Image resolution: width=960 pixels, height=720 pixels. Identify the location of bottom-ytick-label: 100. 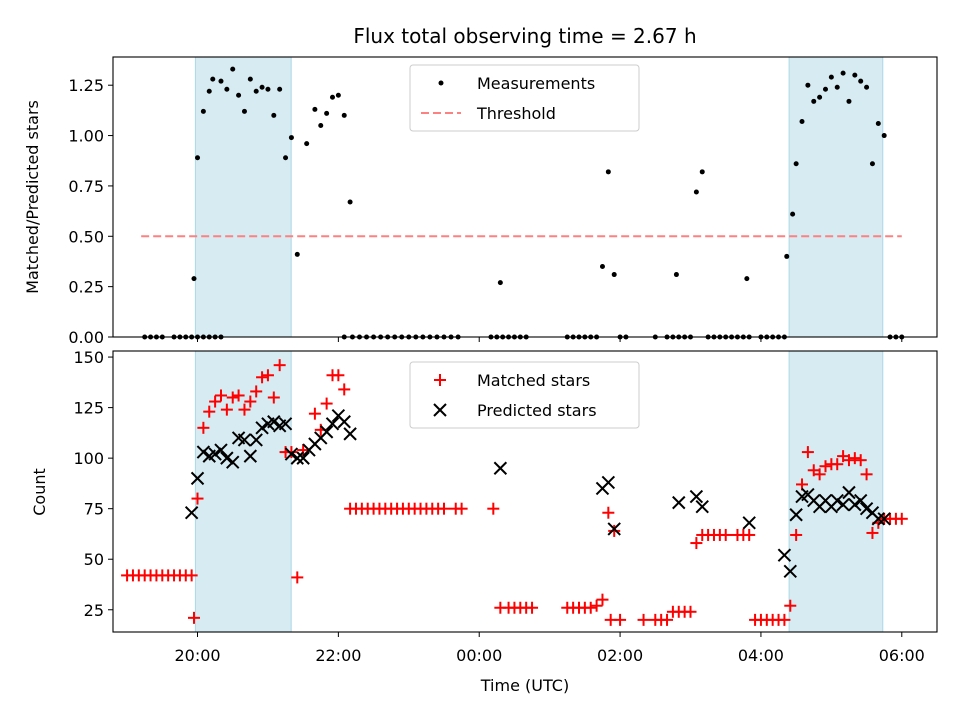
(88, 458).